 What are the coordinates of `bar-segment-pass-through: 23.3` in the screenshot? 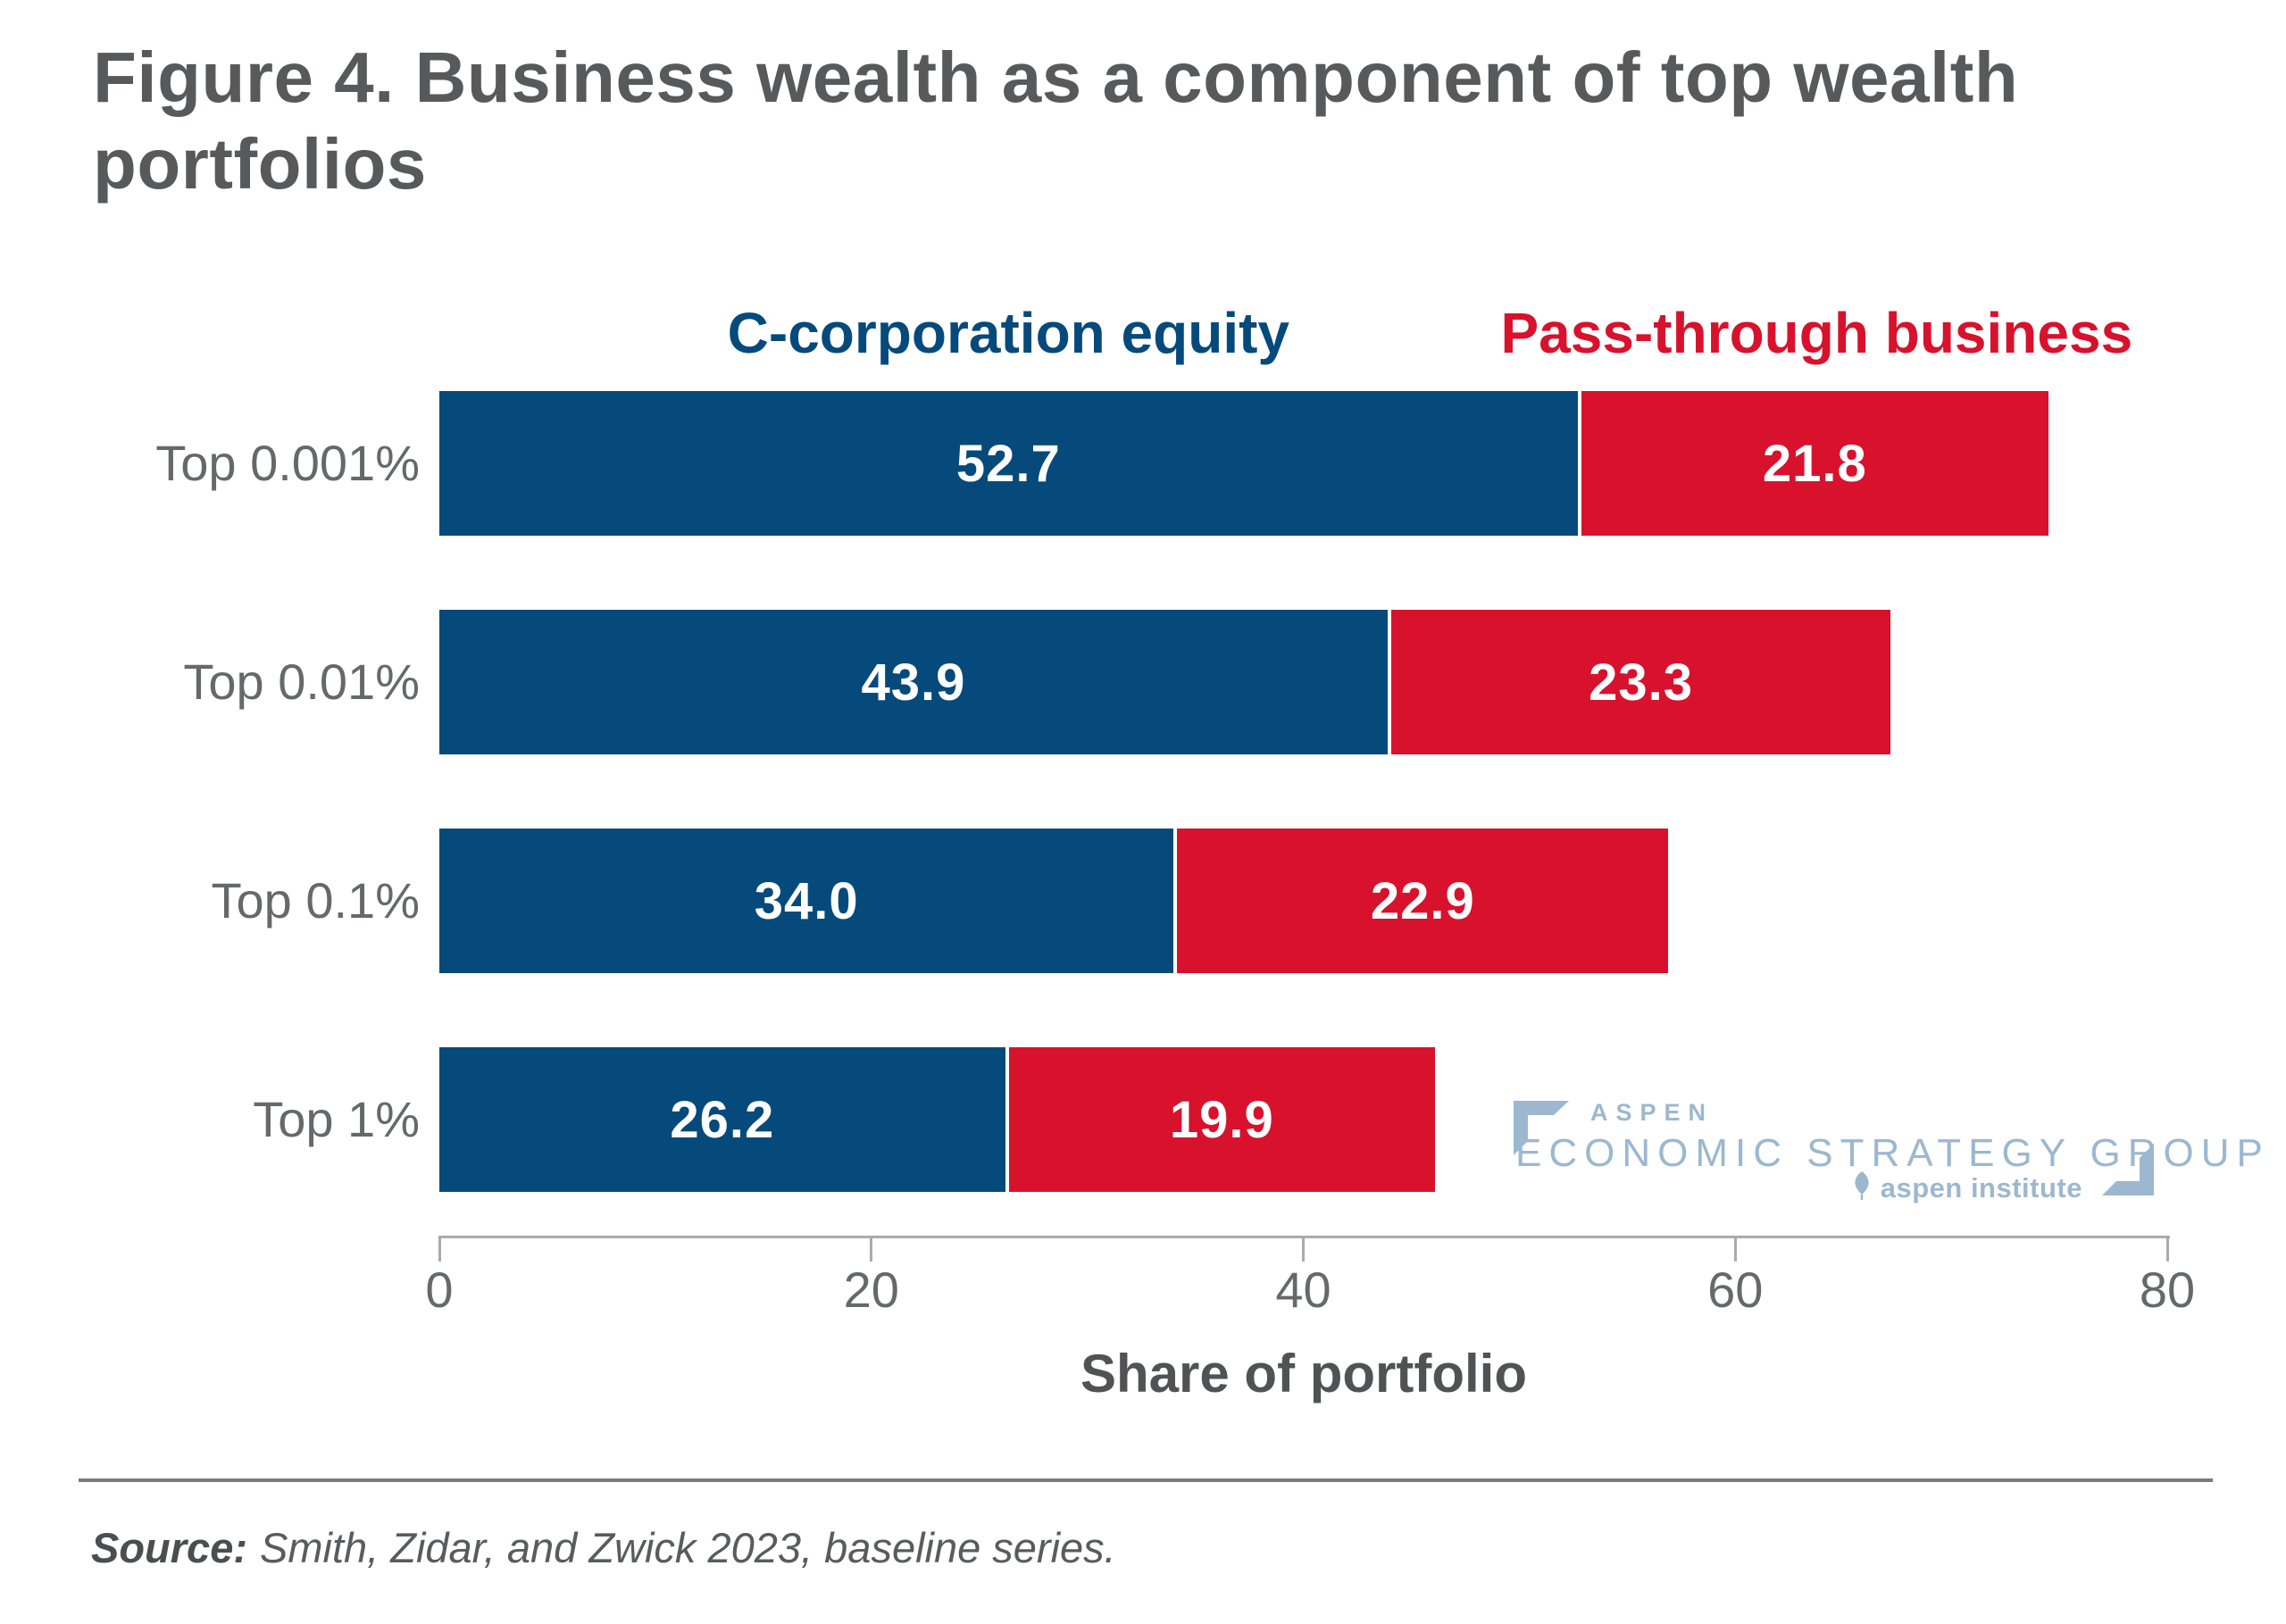 It's located at (1641, 682).